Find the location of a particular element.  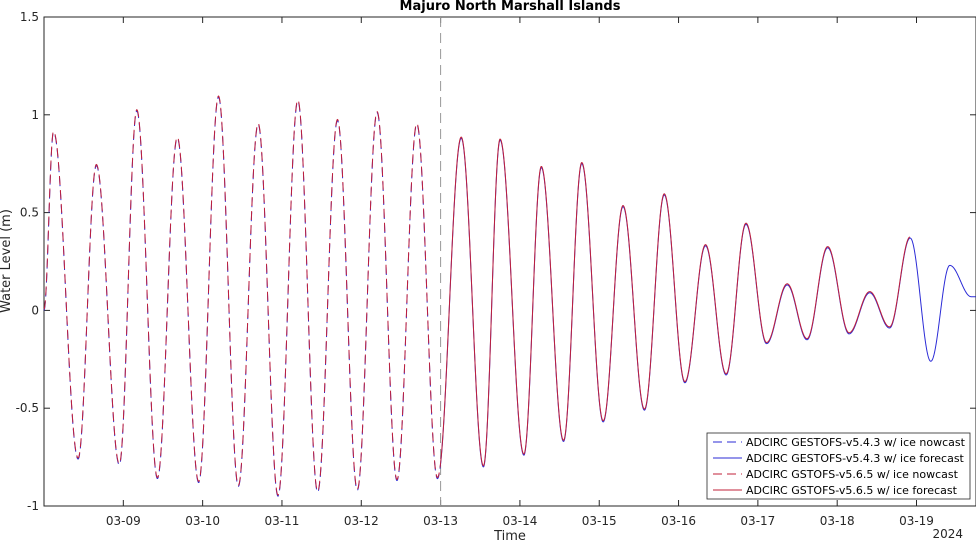

x-tick-label: 03-12 is located at coordinates (361, 521).